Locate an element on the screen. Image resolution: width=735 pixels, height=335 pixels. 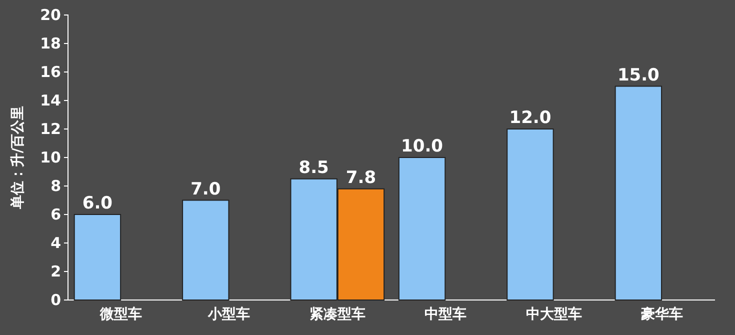
x-tick-label: 小型车 is located at coordinates (228, 313).